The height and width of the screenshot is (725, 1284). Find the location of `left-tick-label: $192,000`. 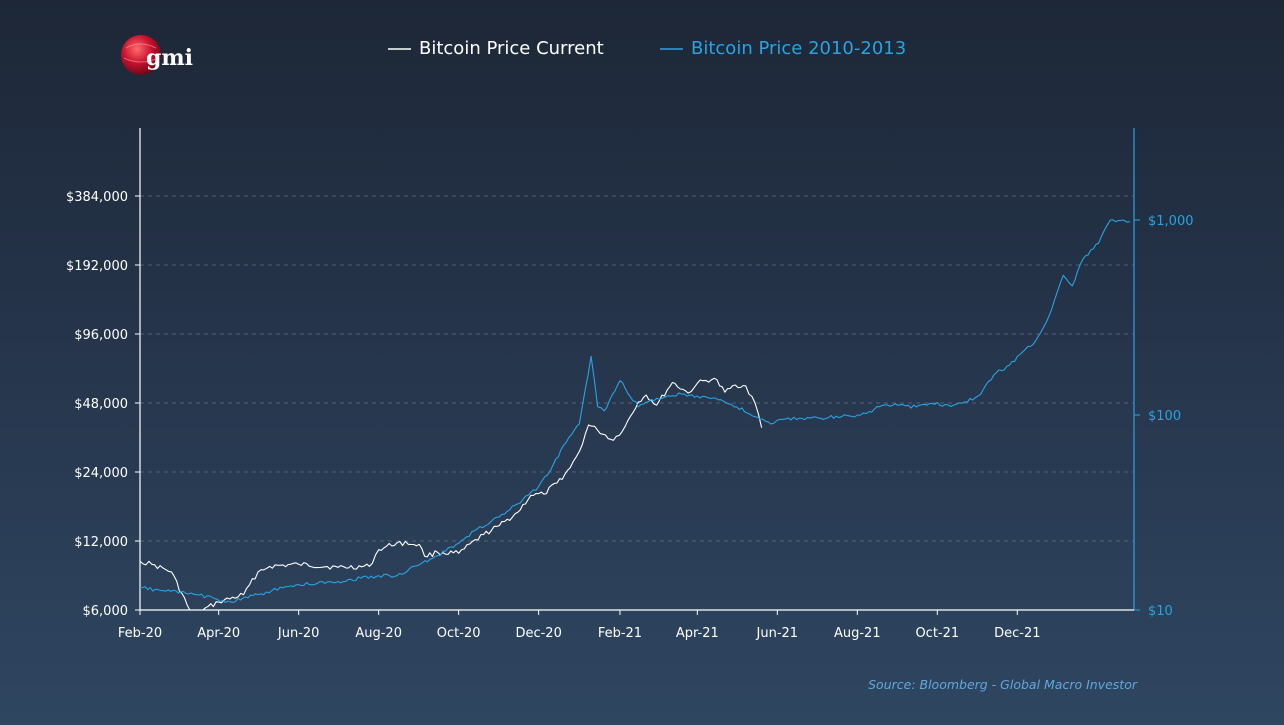

left-tick-label: $192,000 is located at coordinates (97, 266).